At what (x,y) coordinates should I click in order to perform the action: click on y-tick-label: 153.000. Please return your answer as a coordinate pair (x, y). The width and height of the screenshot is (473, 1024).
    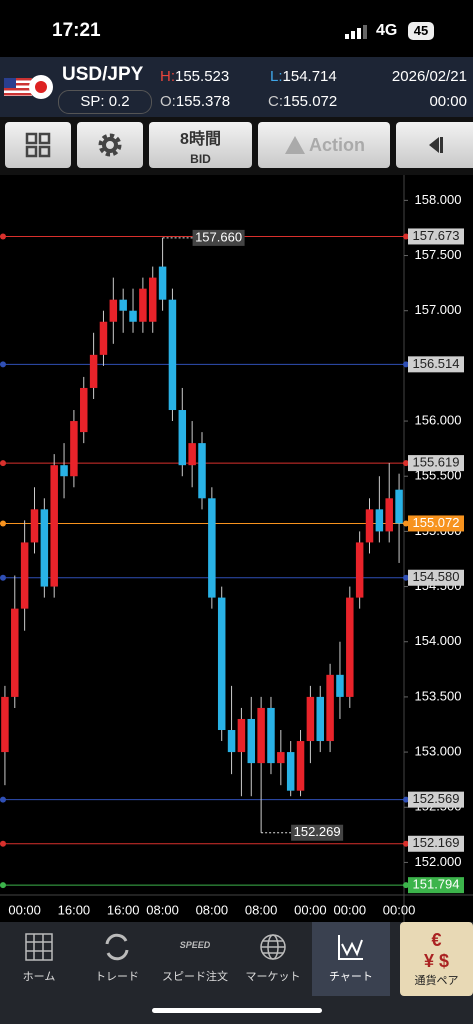
    Looking at the image, I should click on (438, 751).